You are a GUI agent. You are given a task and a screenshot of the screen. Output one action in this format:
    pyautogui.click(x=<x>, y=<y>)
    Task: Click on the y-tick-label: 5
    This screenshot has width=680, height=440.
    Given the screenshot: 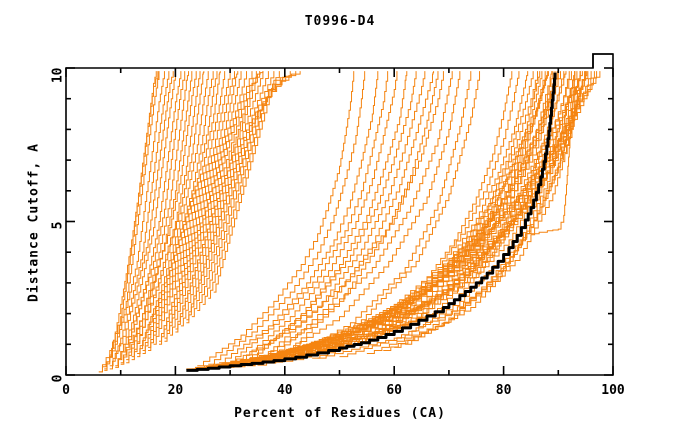 What is the action you would take?
    pyautogui.click(x=58, y=225)
    